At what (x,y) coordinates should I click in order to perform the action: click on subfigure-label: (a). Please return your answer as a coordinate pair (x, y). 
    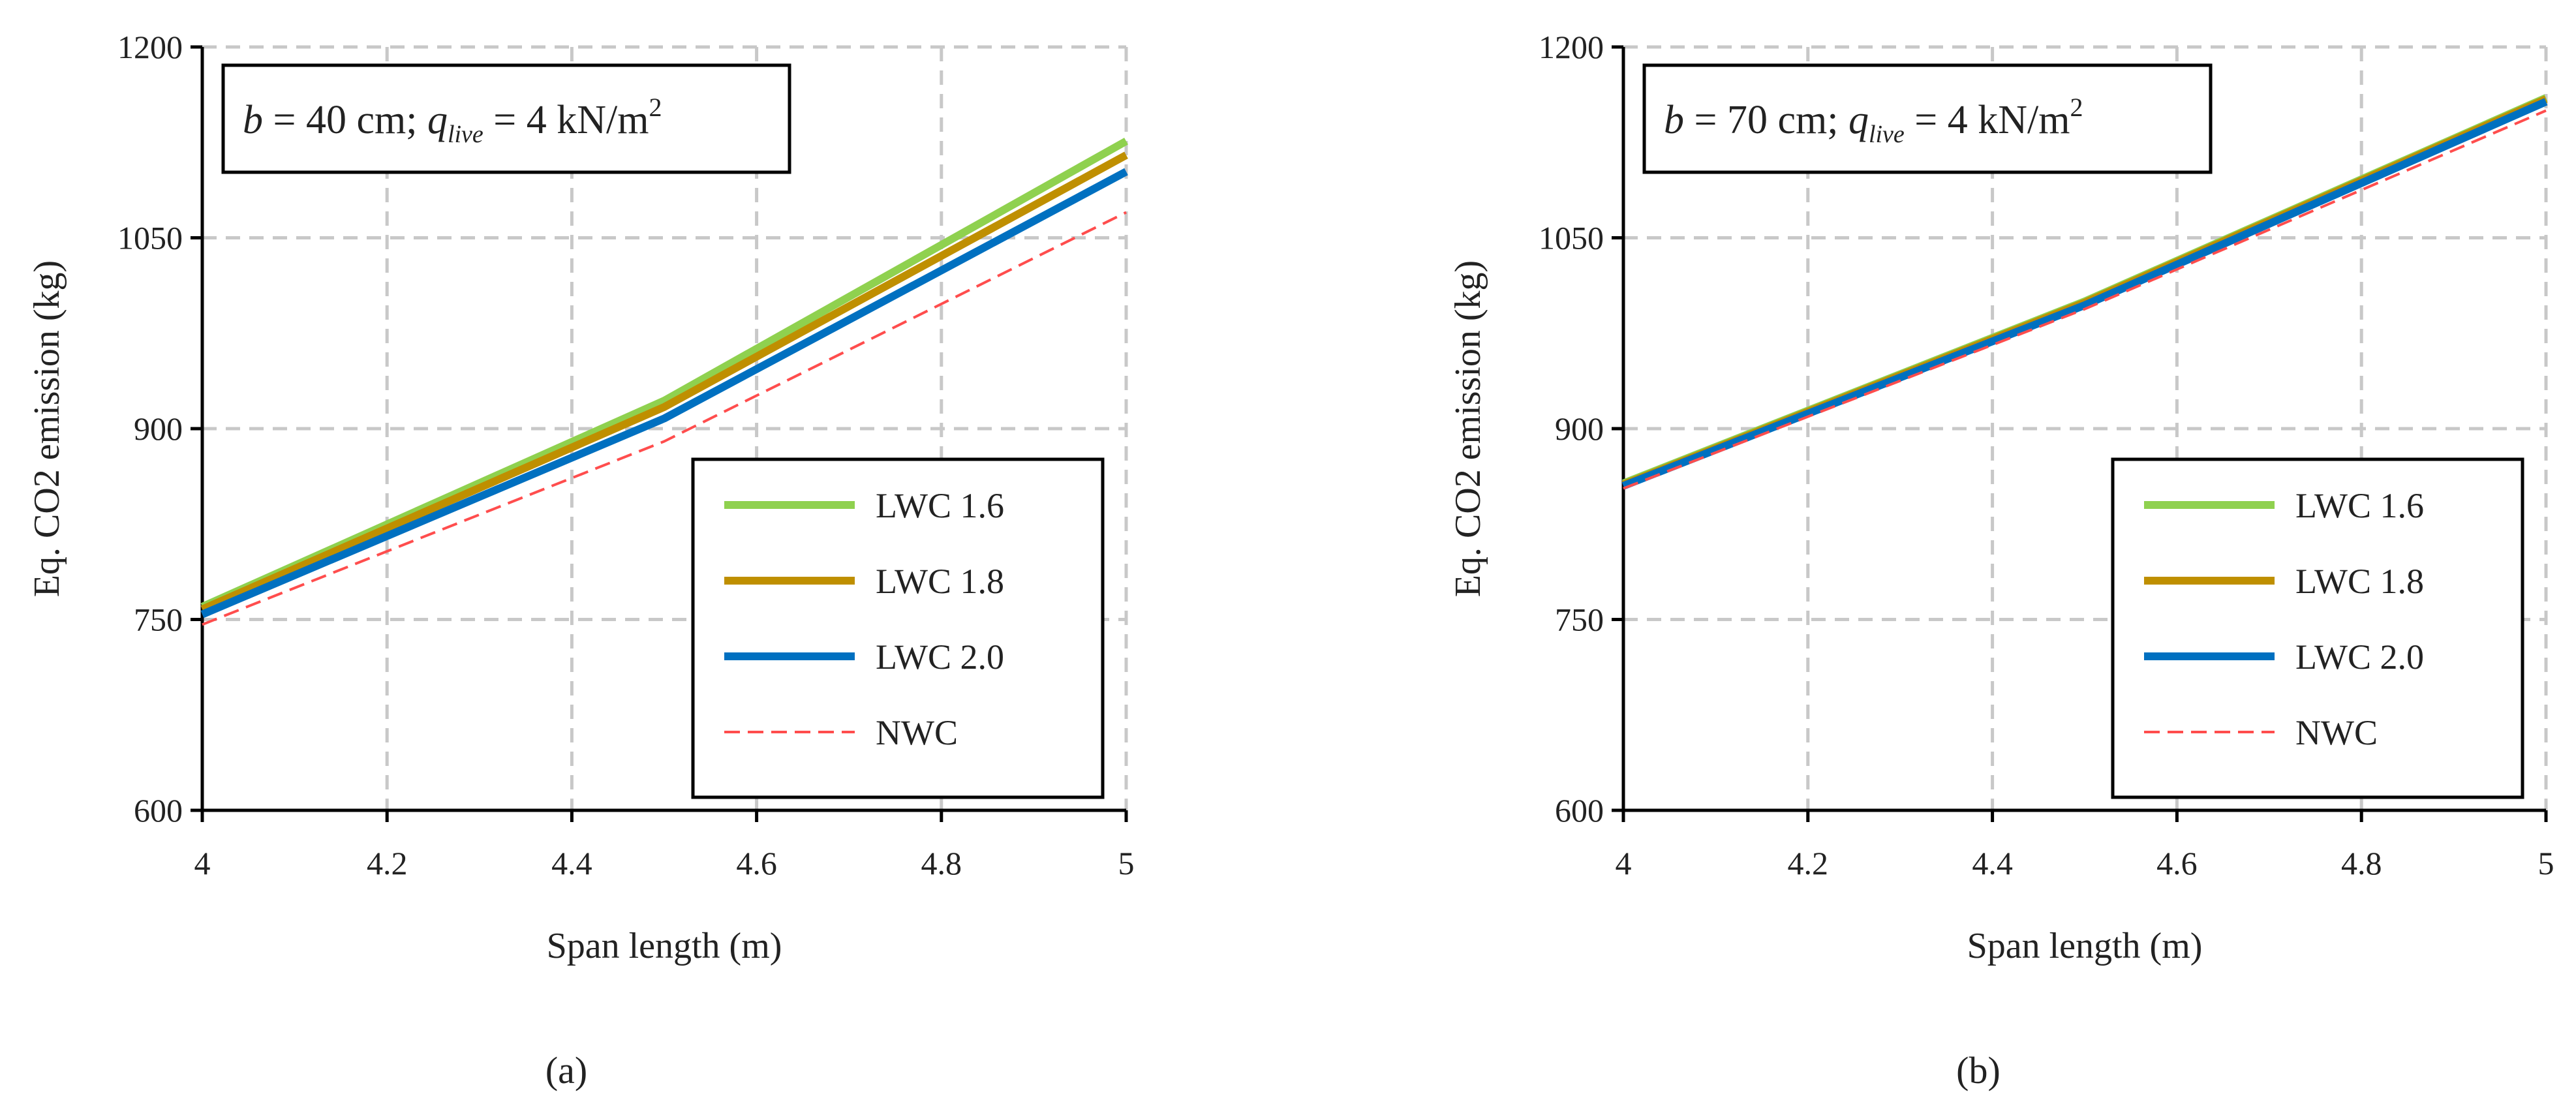
    Looking at the image, I should click on (566, 1070).